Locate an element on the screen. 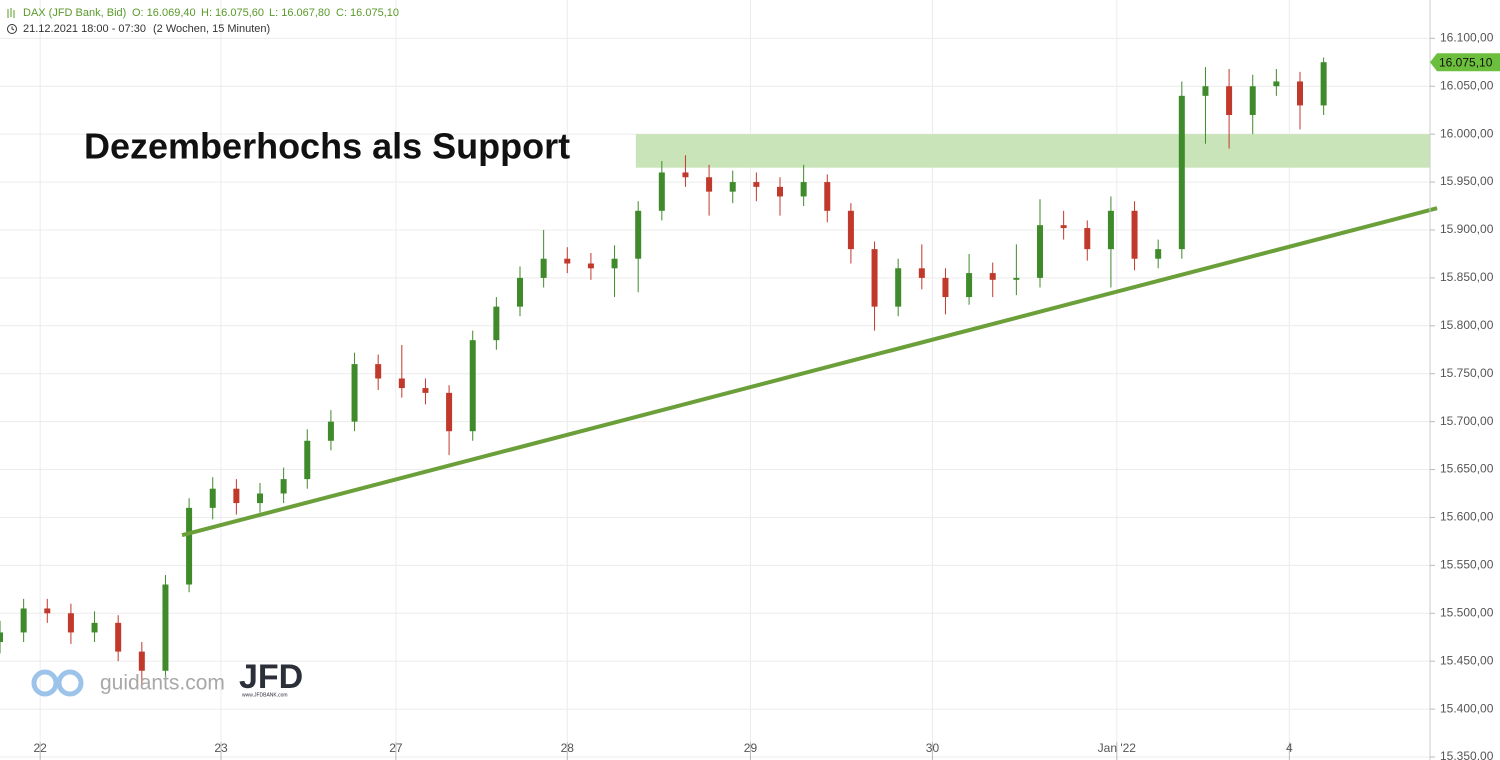 The width and height of the screenshot is (1500, 760). y-tick-label: 15.450,00 is located at coordinates (1467, 660).